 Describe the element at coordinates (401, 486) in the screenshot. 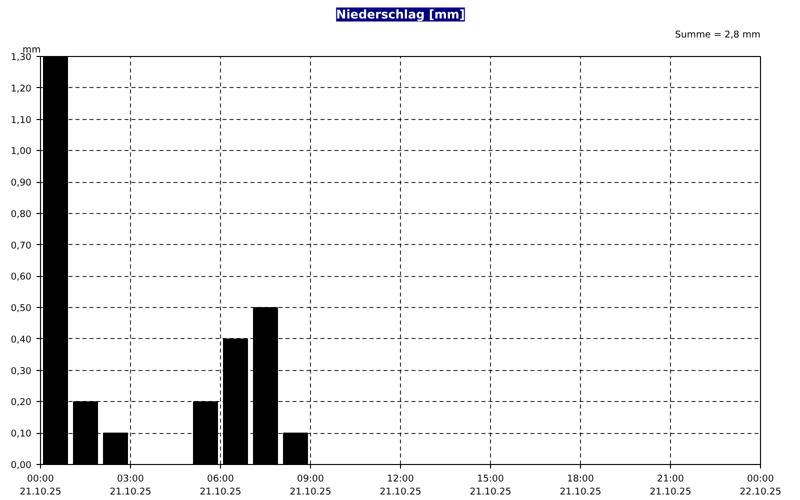

I see `x-tick-label: 12:00 21.10.25` at that location.